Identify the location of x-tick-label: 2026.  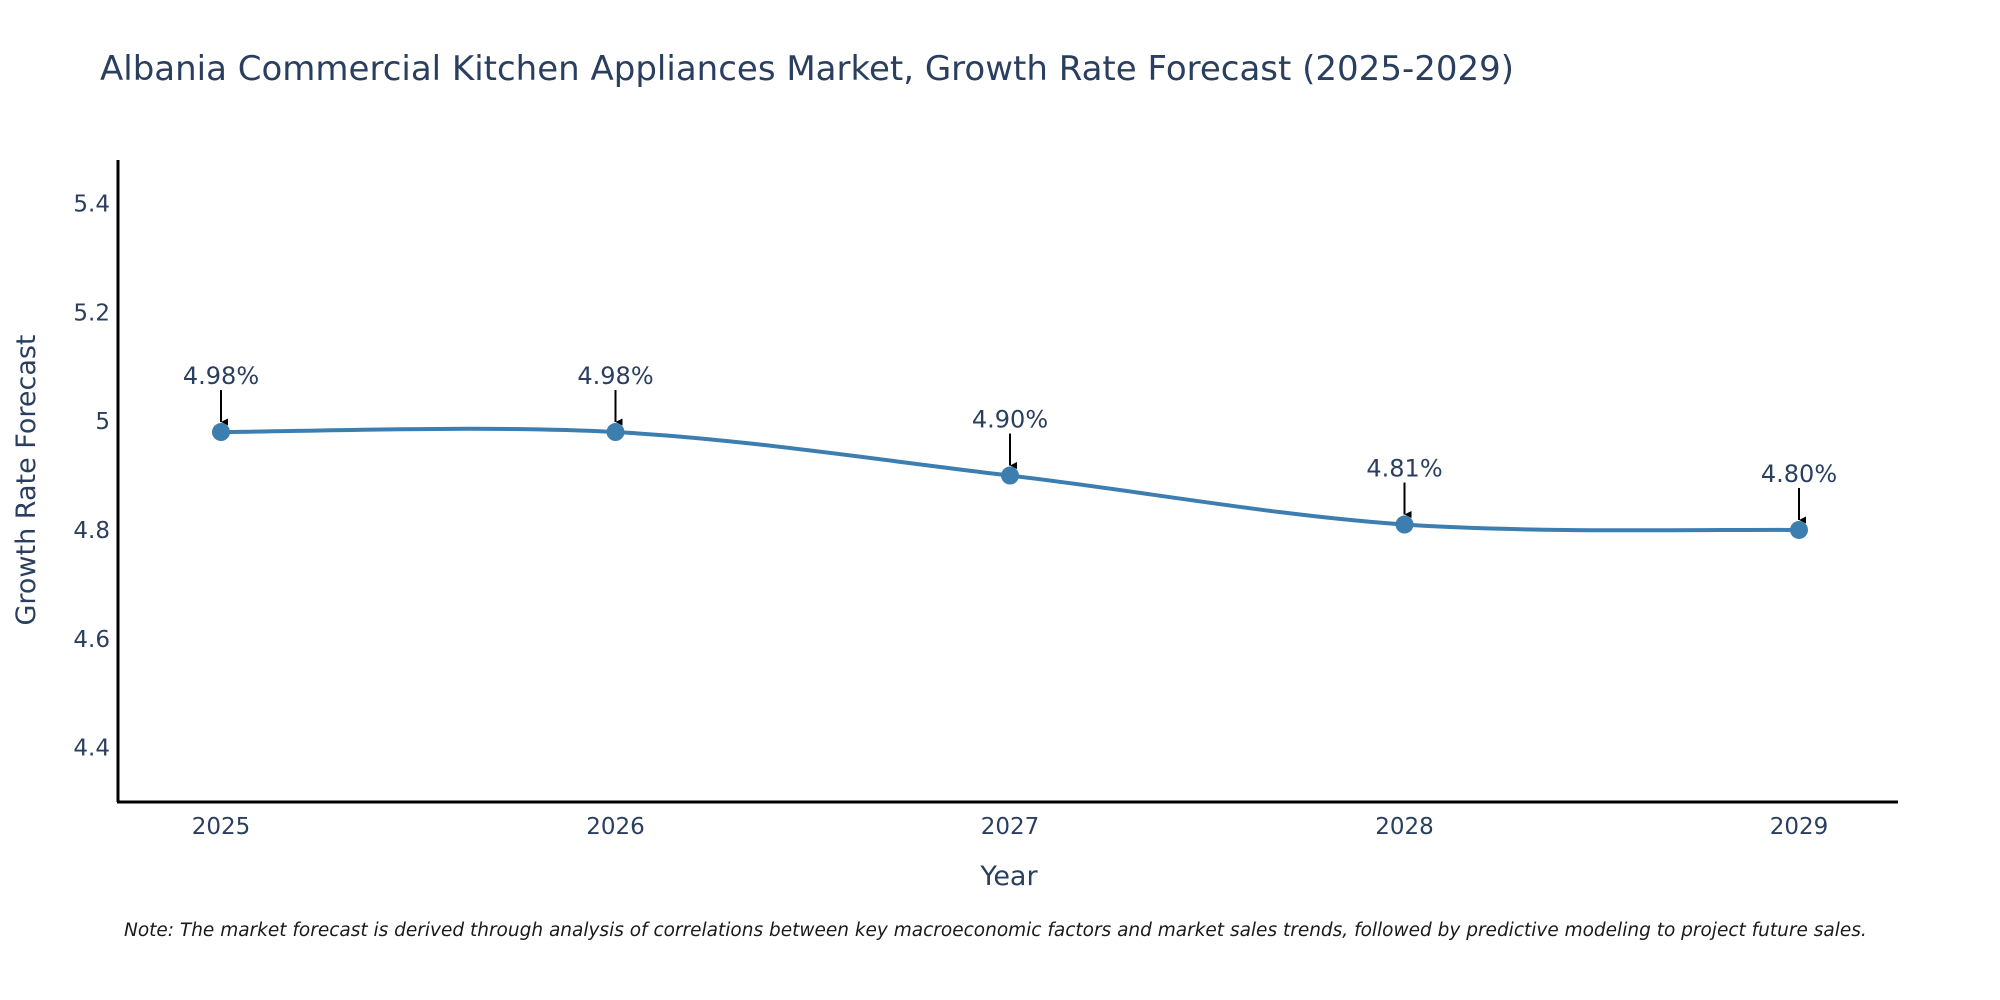
(615, 827).